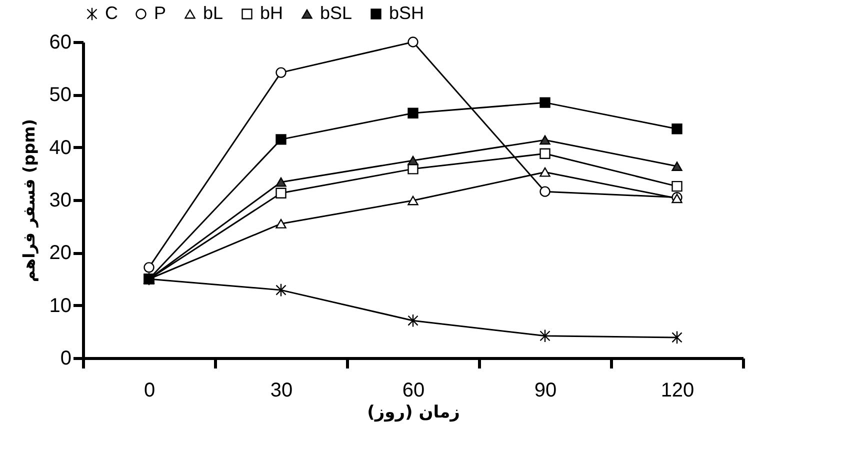 This screenshot has width=851, height=467. What do you see at coordinates (60, 147) in the screenshot?
I see `y-tick-label: 40` at bounding box center [60, 147].